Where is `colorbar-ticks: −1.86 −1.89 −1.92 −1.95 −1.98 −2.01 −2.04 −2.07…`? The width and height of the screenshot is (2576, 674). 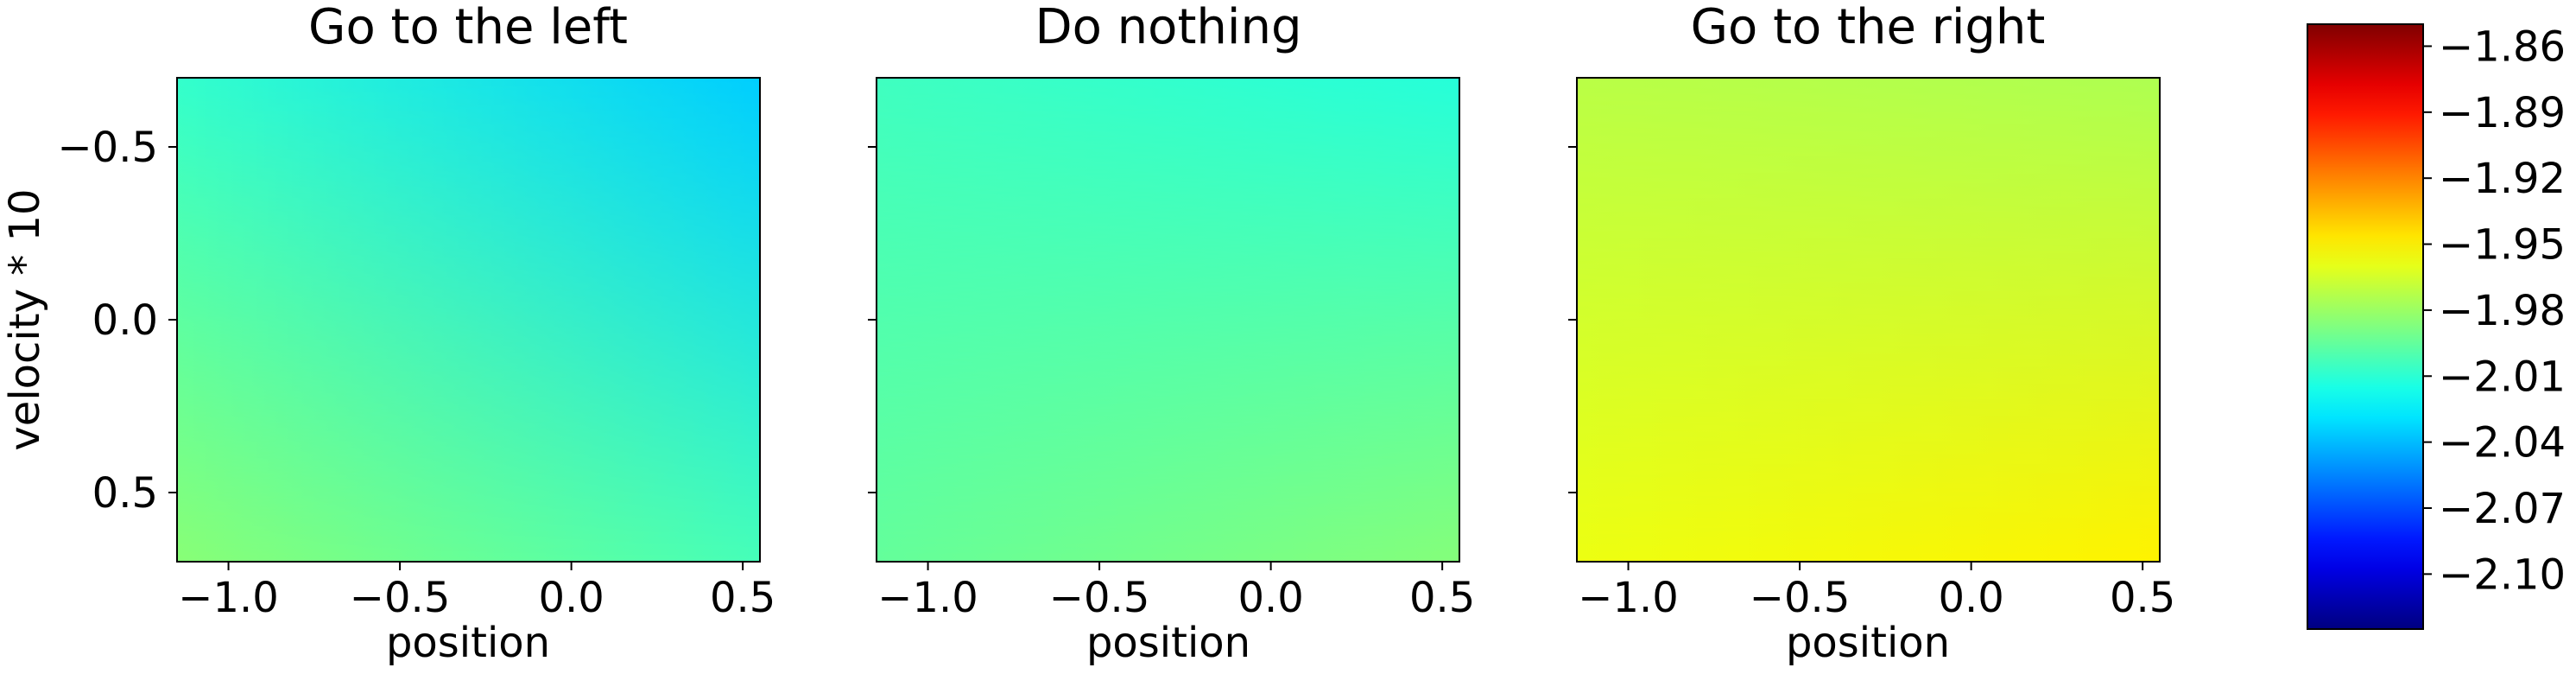 colorbar-ticks: −1.86 −1.89 −1.92 −1.95 −1.98 −2.01 −2.04 −2.07… is located at coordinates (2494, 310).